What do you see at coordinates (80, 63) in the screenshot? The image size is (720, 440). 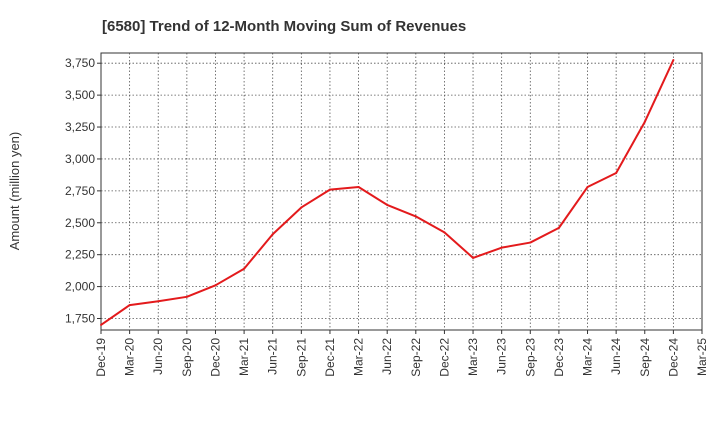 I see `y-tick-label: 3,750` at bounding box center [80, 63].